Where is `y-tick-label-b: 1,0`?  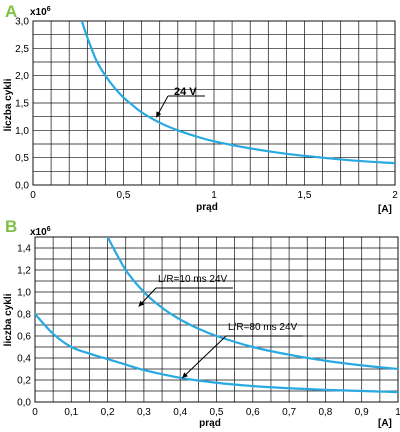
y-tick-label-b: 1,0 is located at coordinates (24, 293).